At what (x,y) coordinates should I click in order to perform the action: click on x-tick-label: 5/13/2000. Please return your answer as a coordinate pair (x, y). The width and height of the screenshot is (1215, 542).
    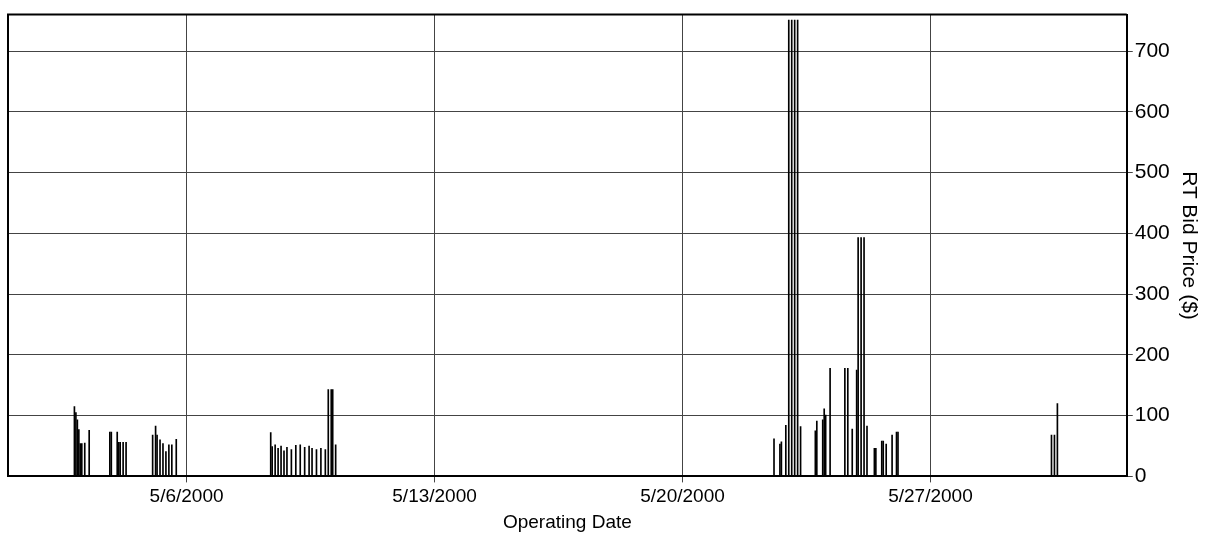
    Looking at the image, I should click on (434, 496).